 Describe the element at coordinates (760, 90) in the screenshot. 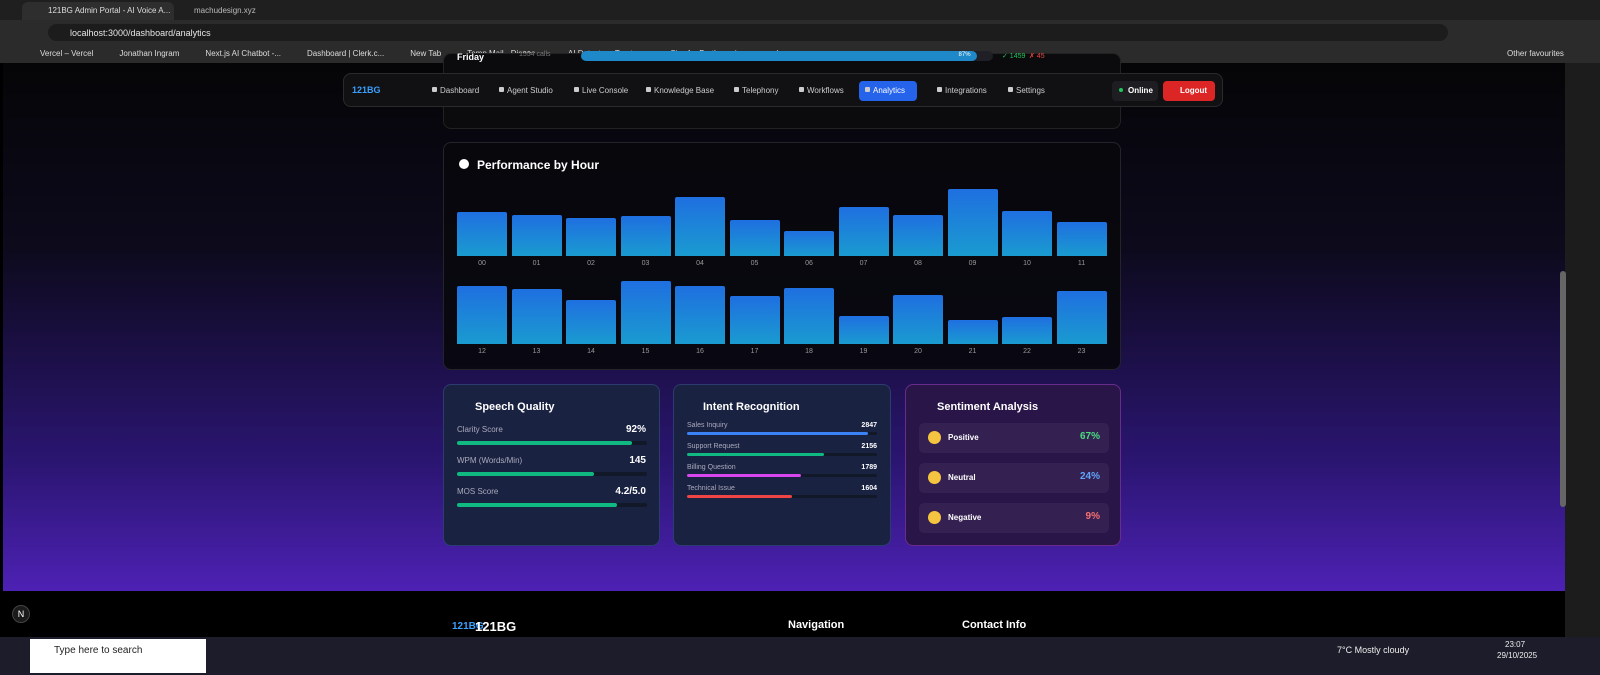

I see `nav-item: Telephony` at that location.